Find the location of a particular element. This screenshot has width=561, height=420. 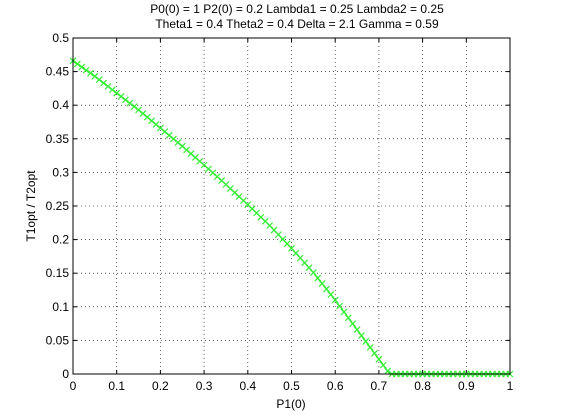

y-tick-label: 0.1 is located at coordinates (60, 307).